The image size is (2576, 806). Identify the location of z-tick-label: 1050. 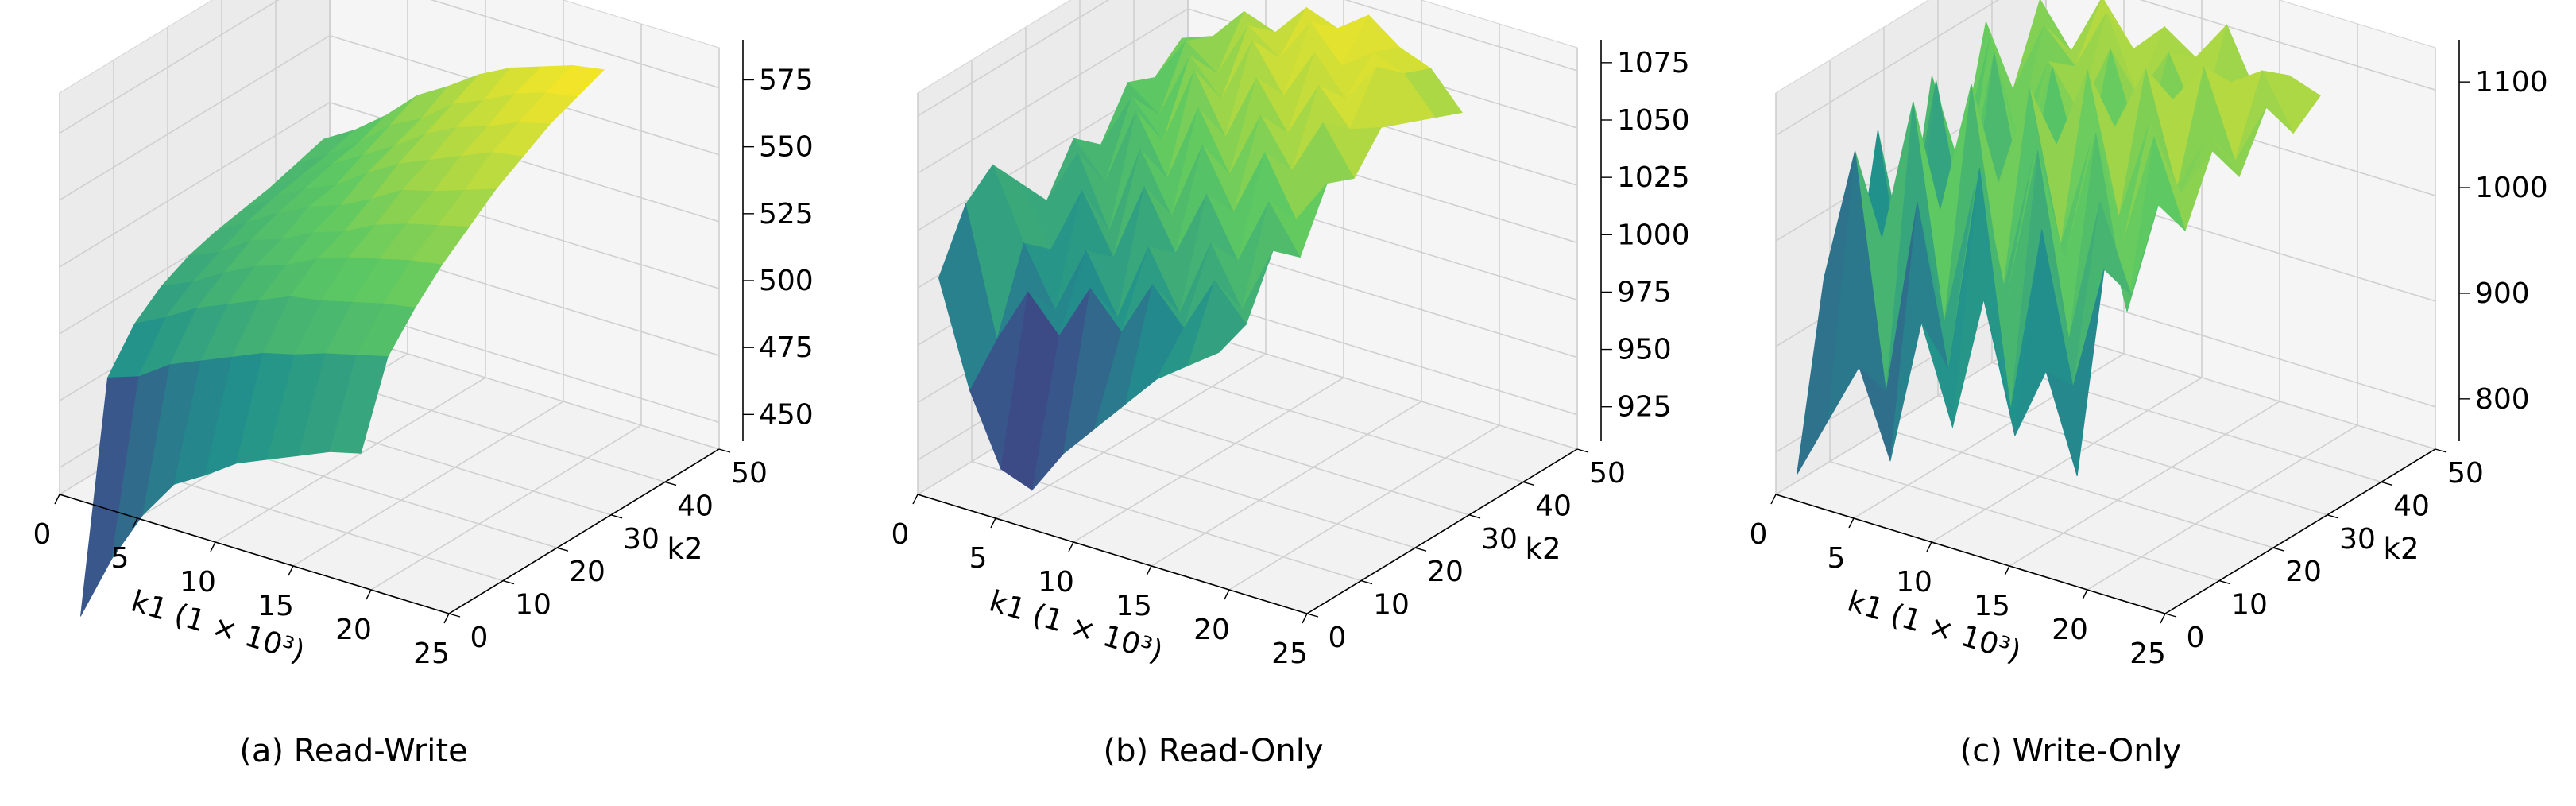
(1653, 120).